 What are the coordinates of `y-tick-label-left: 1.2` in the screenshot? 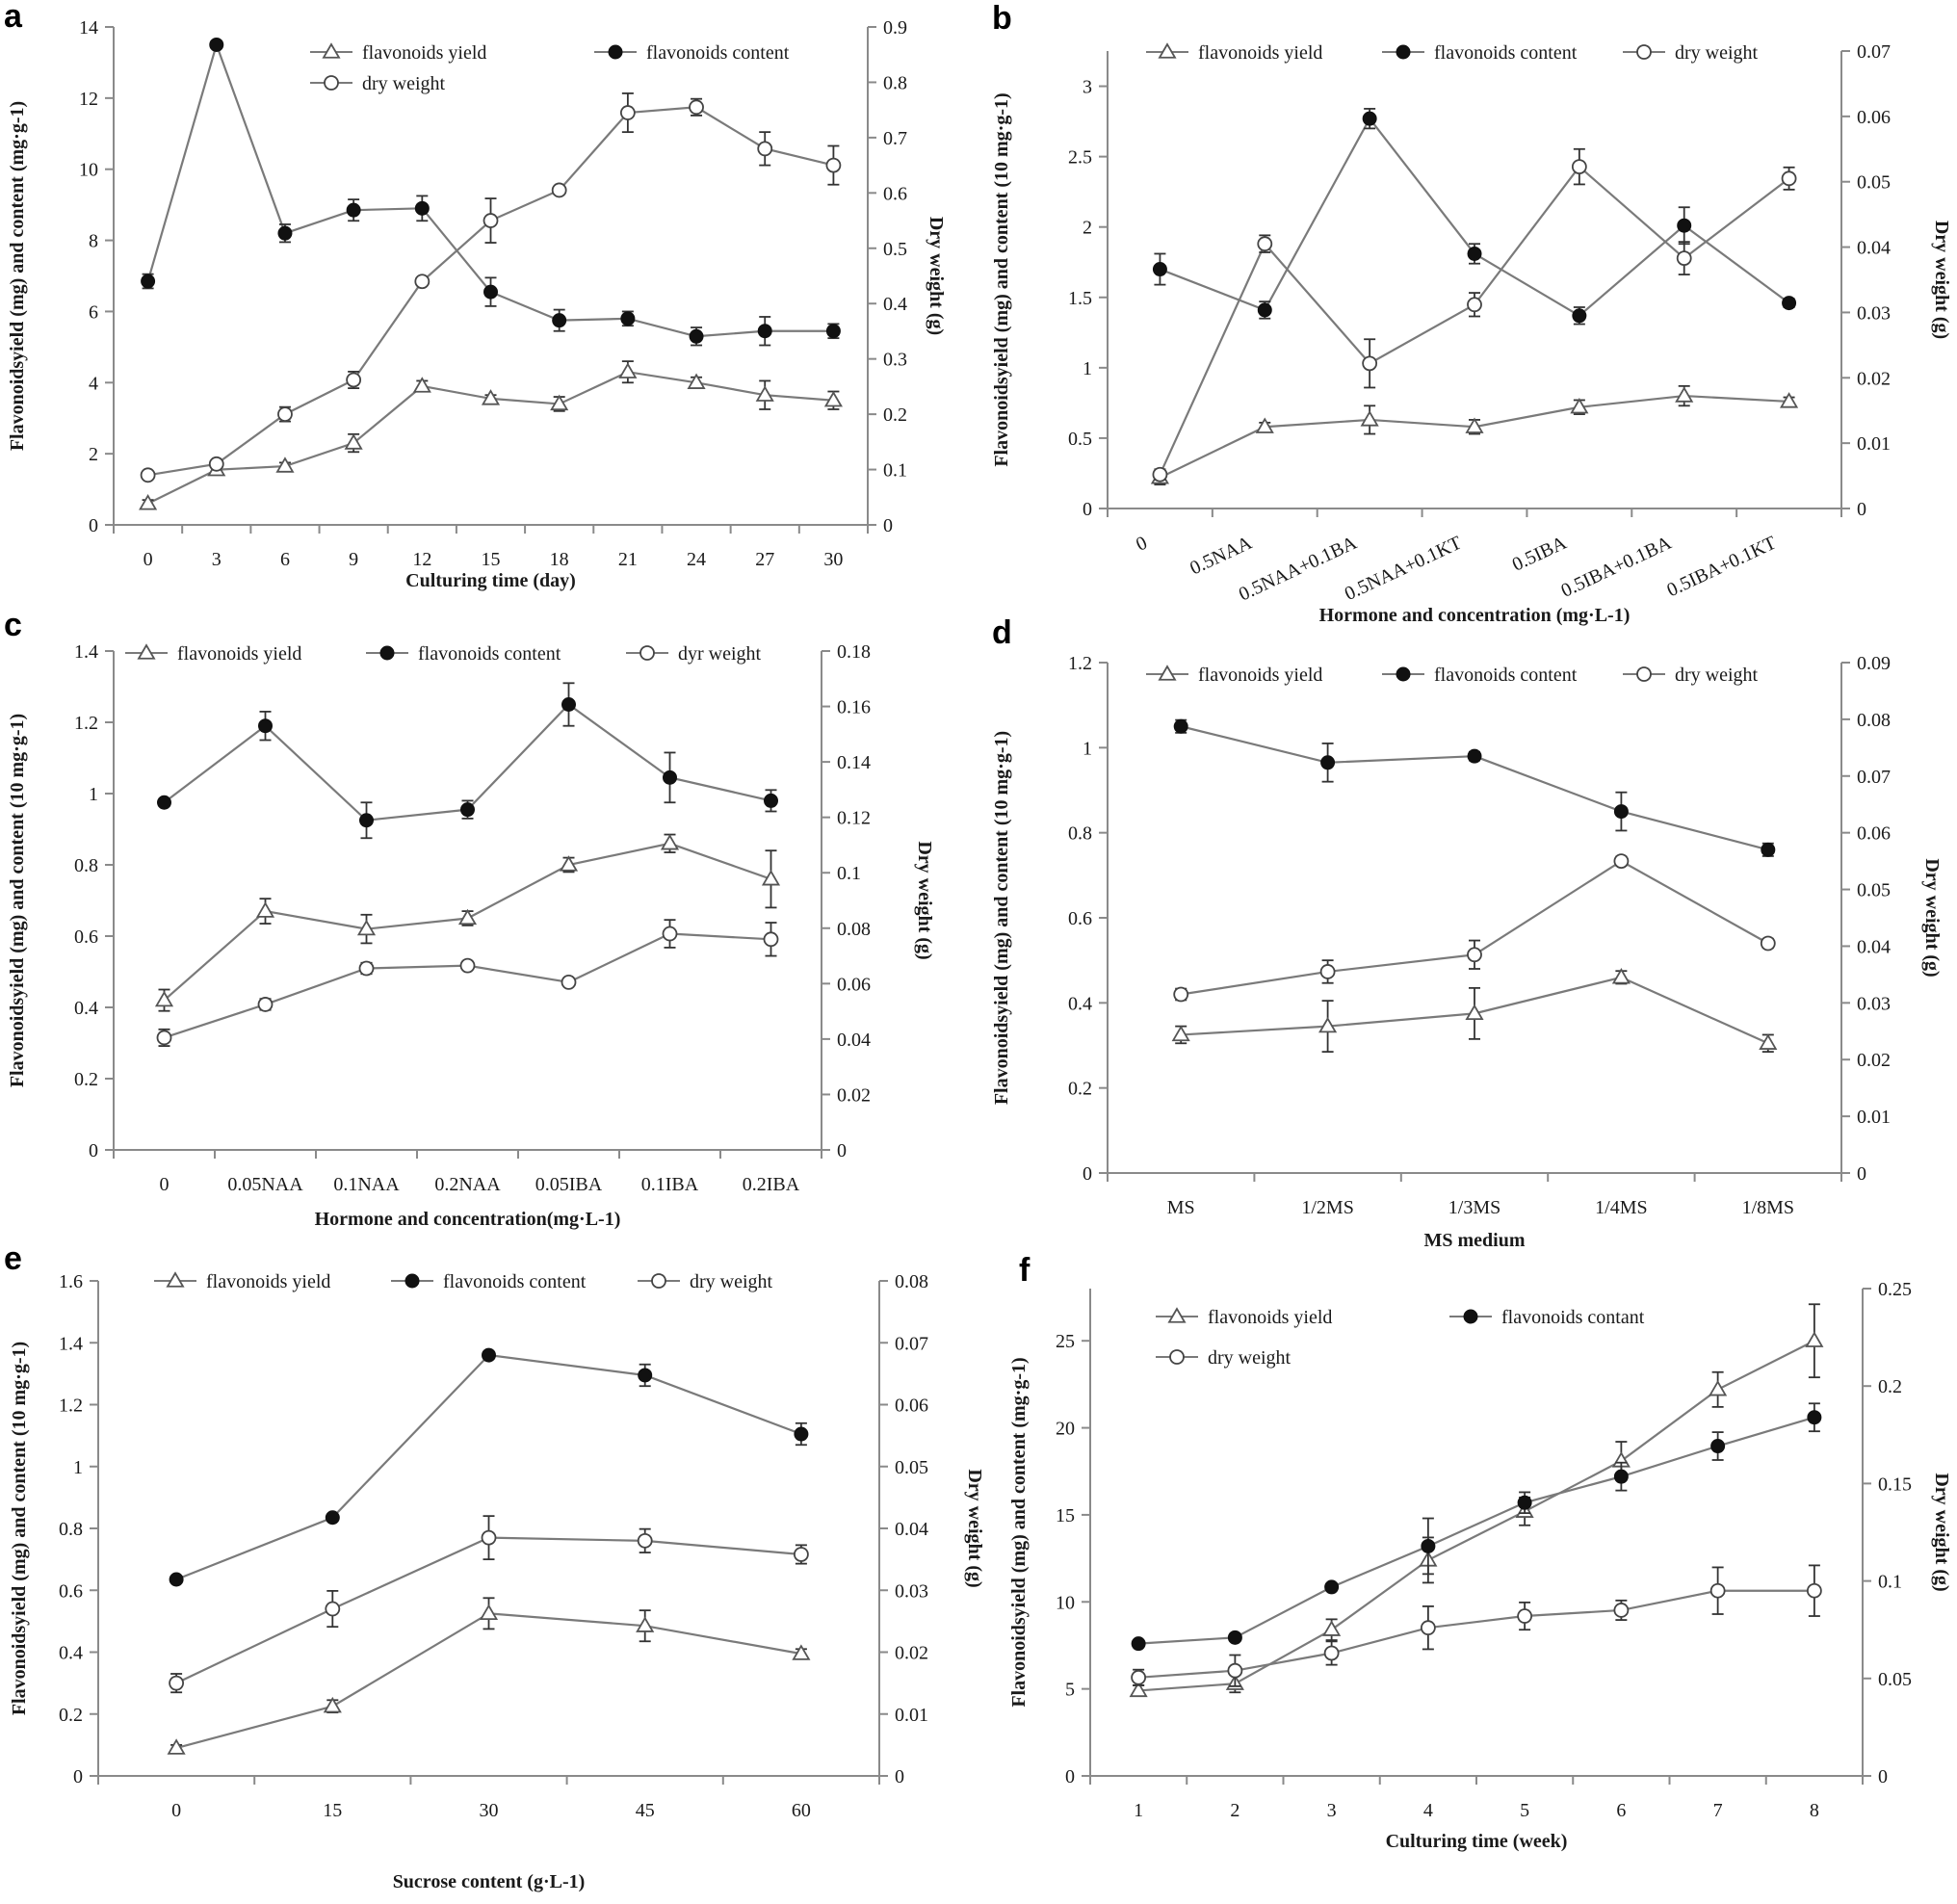 It's located at (71, 1406).